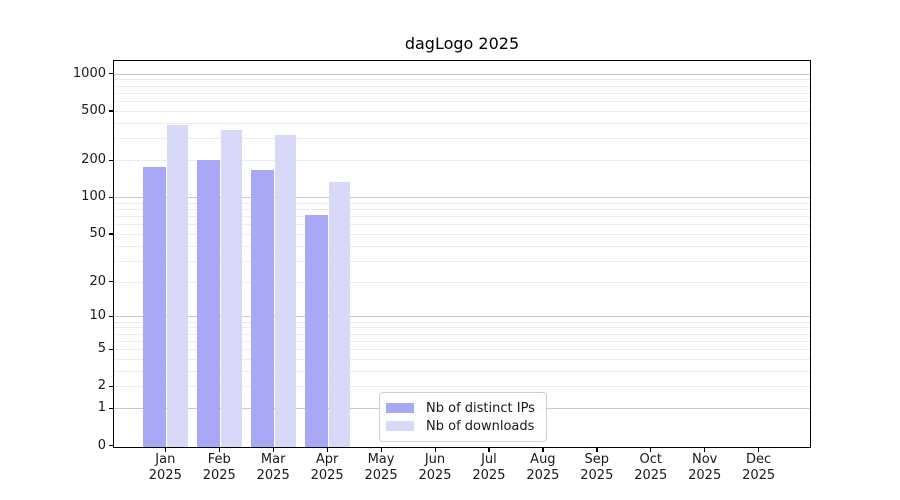  What do you see at coordinates (93, 110) in the screenshot?
I see `y-tick-label: 500` at bounding box center [93, 110].